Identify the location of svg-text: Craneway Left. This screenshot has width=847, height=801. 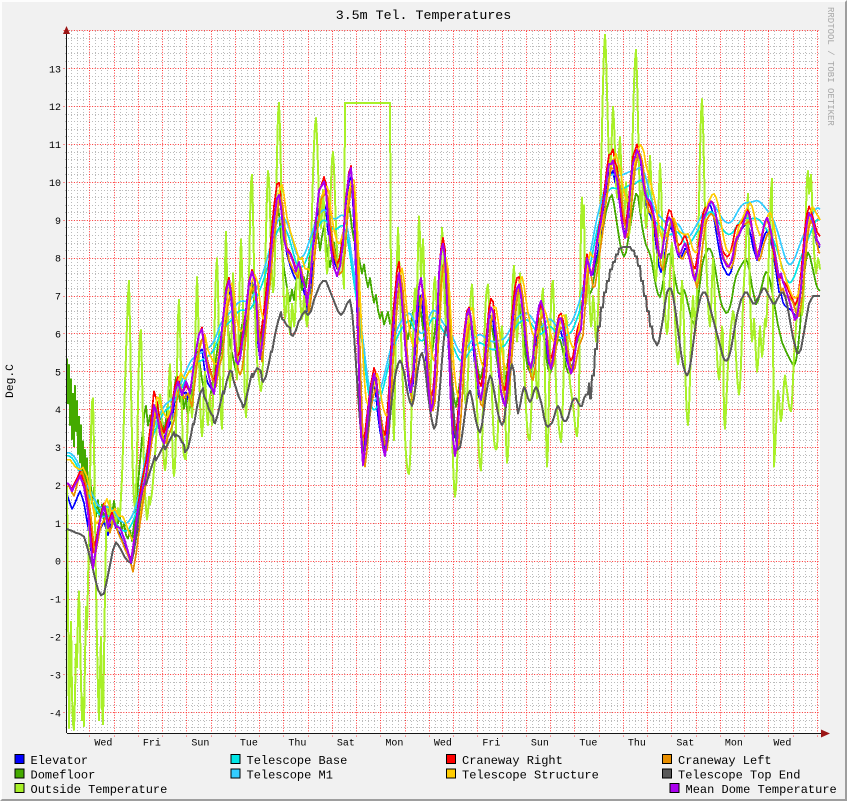
(725, 761).